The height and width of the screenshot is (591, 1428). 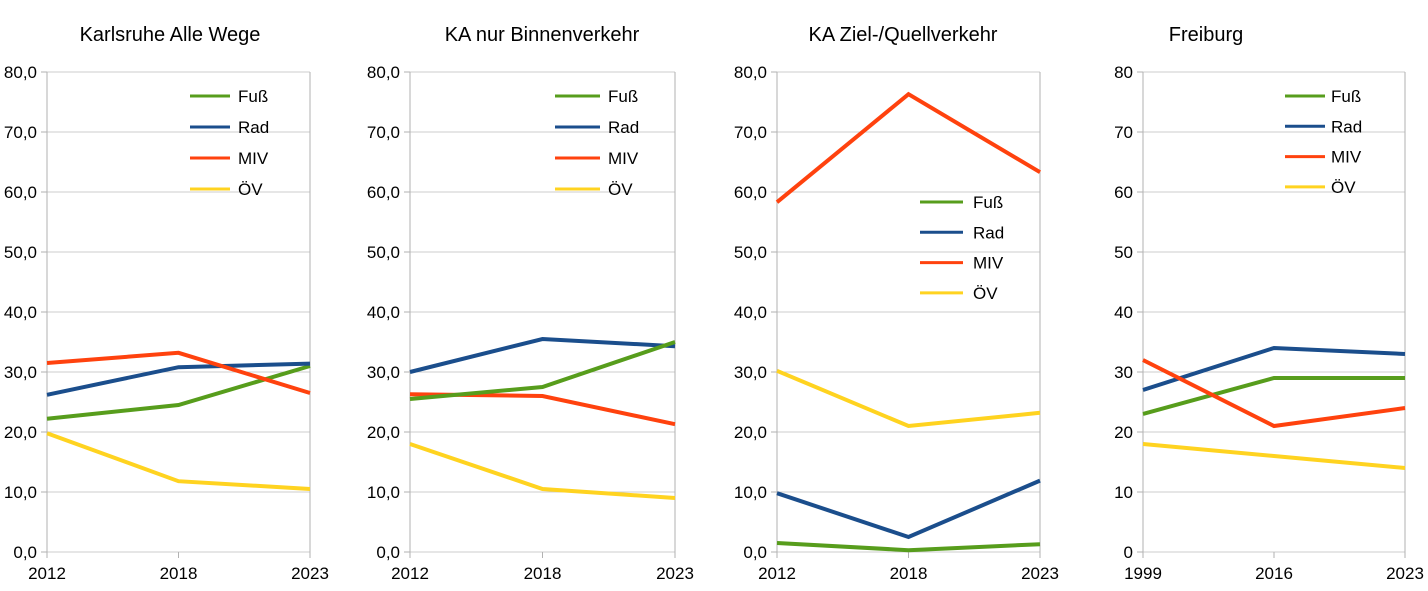 I want to click on chart-title: KA nur Binnenverkehr, so click(x=542, y=35).